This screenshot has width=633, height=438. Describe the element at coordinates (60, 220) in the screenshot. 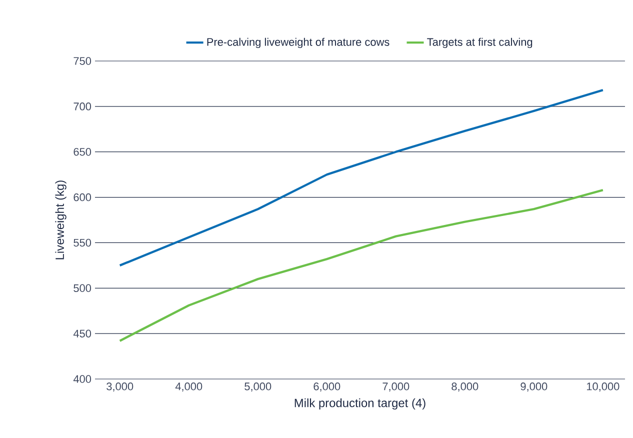

I see `y-axis-title: Liveweight (kg)` at that location.